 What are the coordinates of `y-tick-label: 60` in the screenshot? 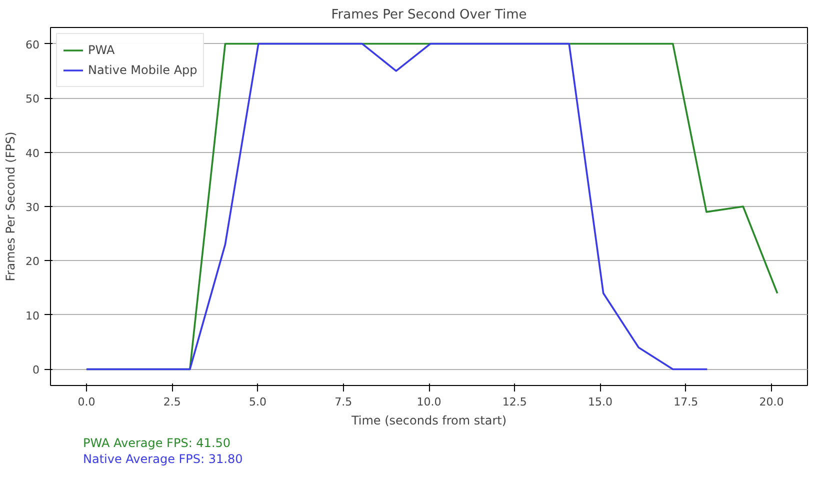 It's located at (33, 45).